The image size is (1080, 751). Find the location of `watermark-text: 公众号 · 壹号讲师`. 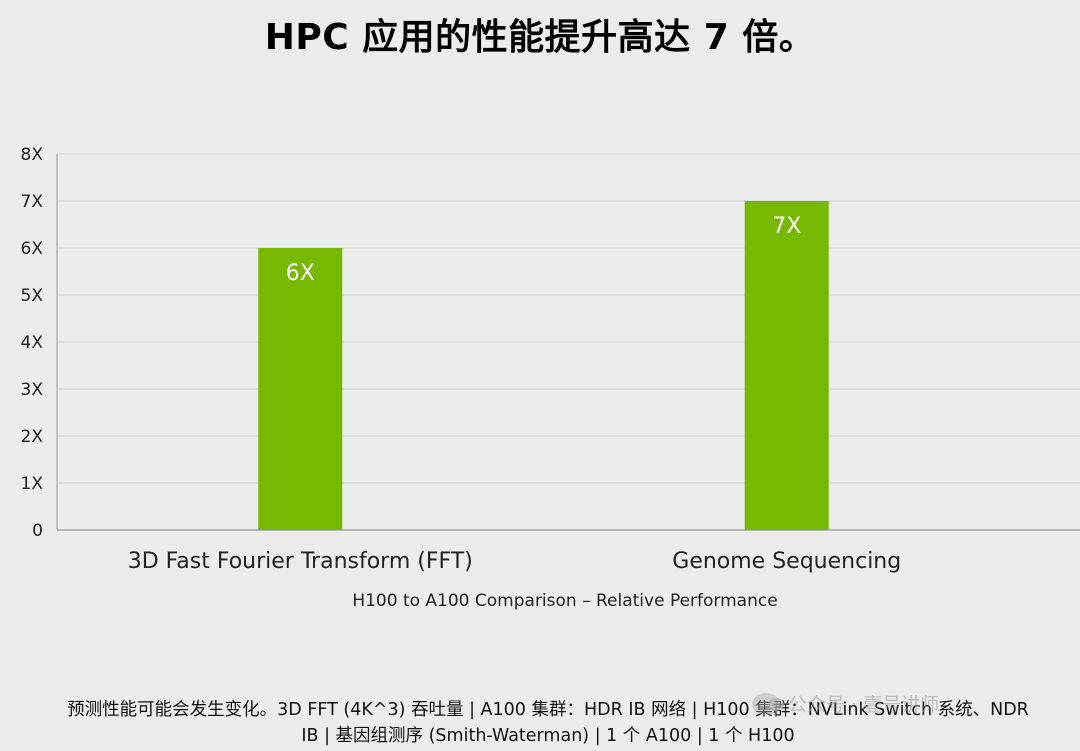

watermark-text: 公众号 · 壹号讲师 is located at coordinates (864, 705).